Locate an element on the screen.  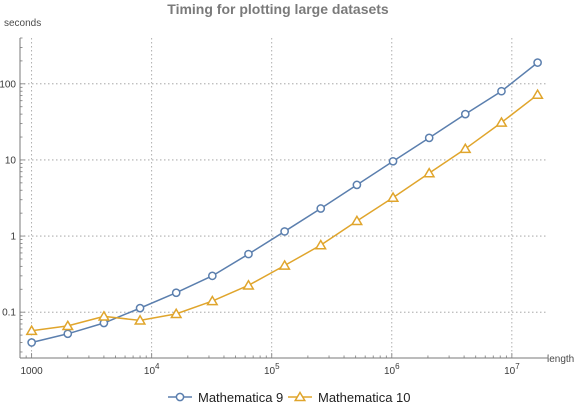
legend-circle-marker-icon is located at coordinates (180, 397).